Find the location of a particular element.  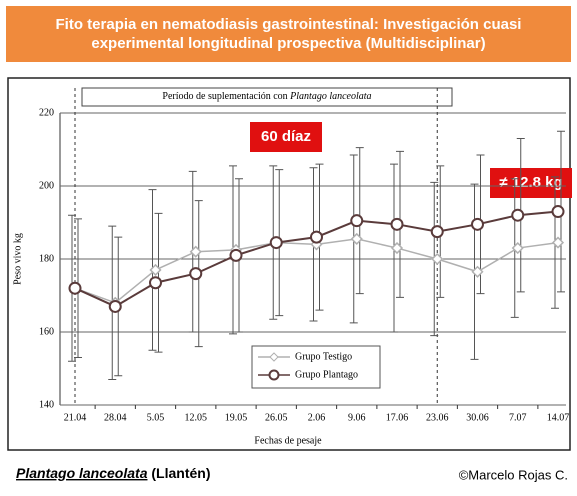

period-box is located at coordinates (267, 97).